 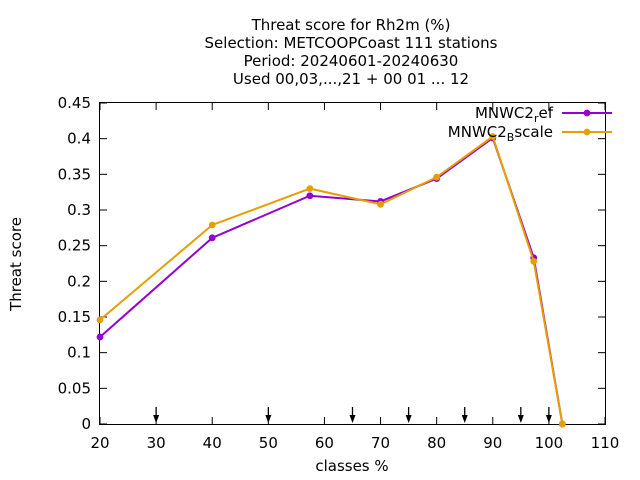 What do you see at coordinates (74, 103) in the screenshot?
I see `y-tick-label: 0.45` at bounding box center [74, 103].